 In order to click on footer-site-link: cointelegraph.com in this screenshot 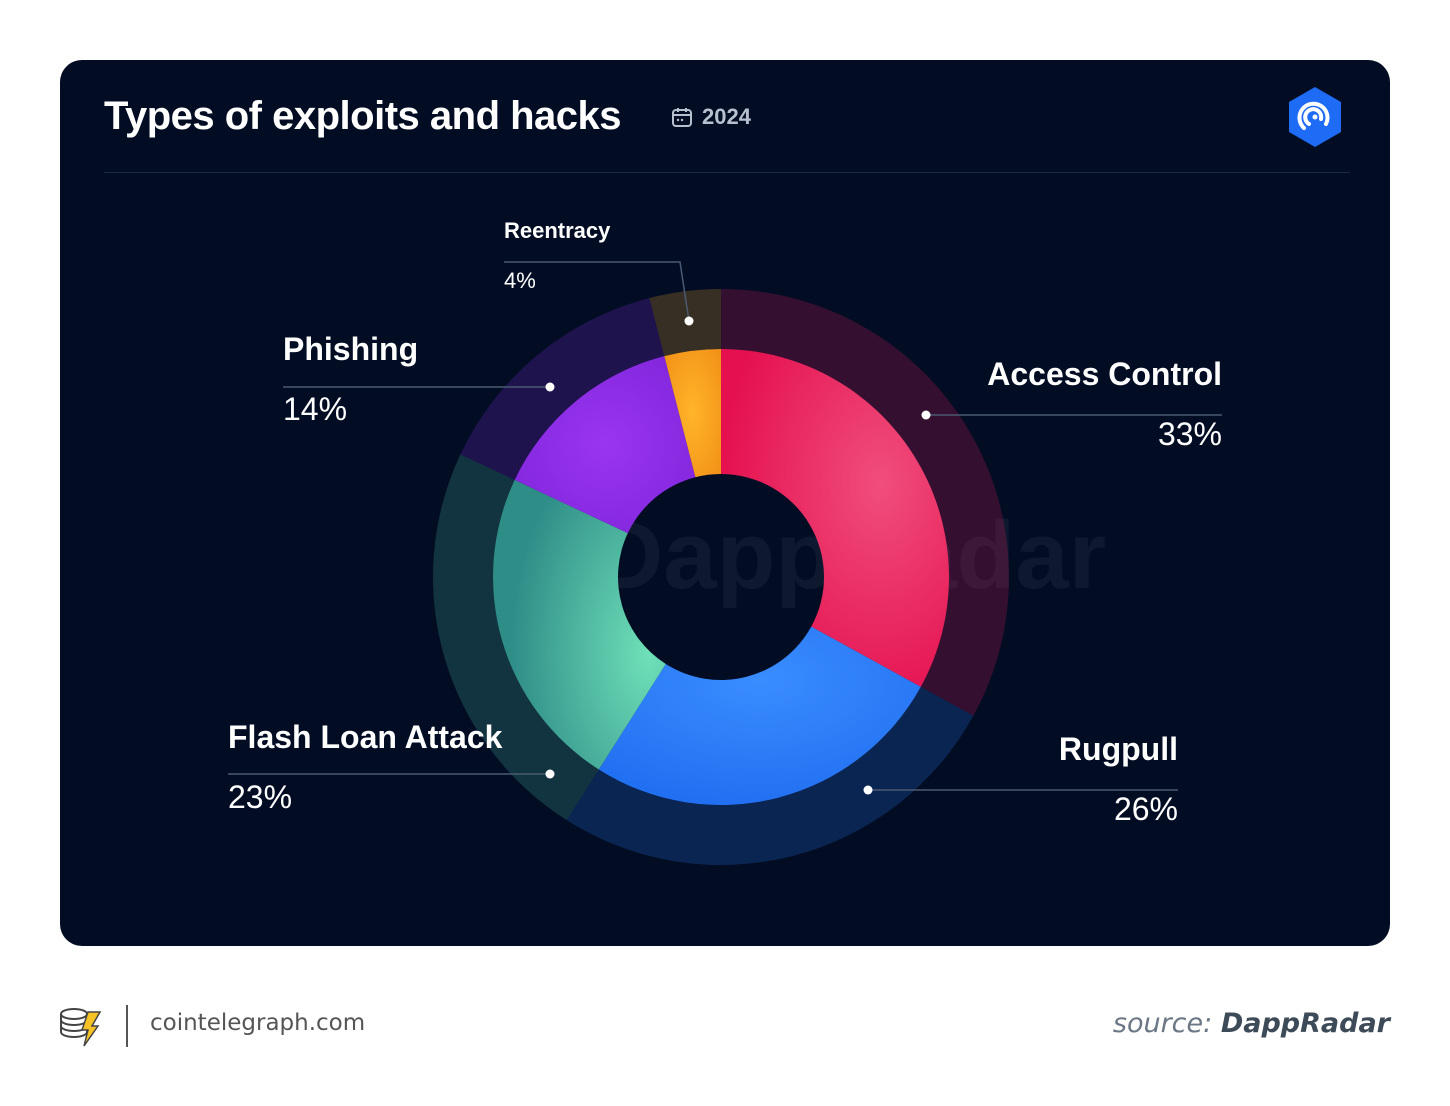, I will do `click(258, 1023)`.